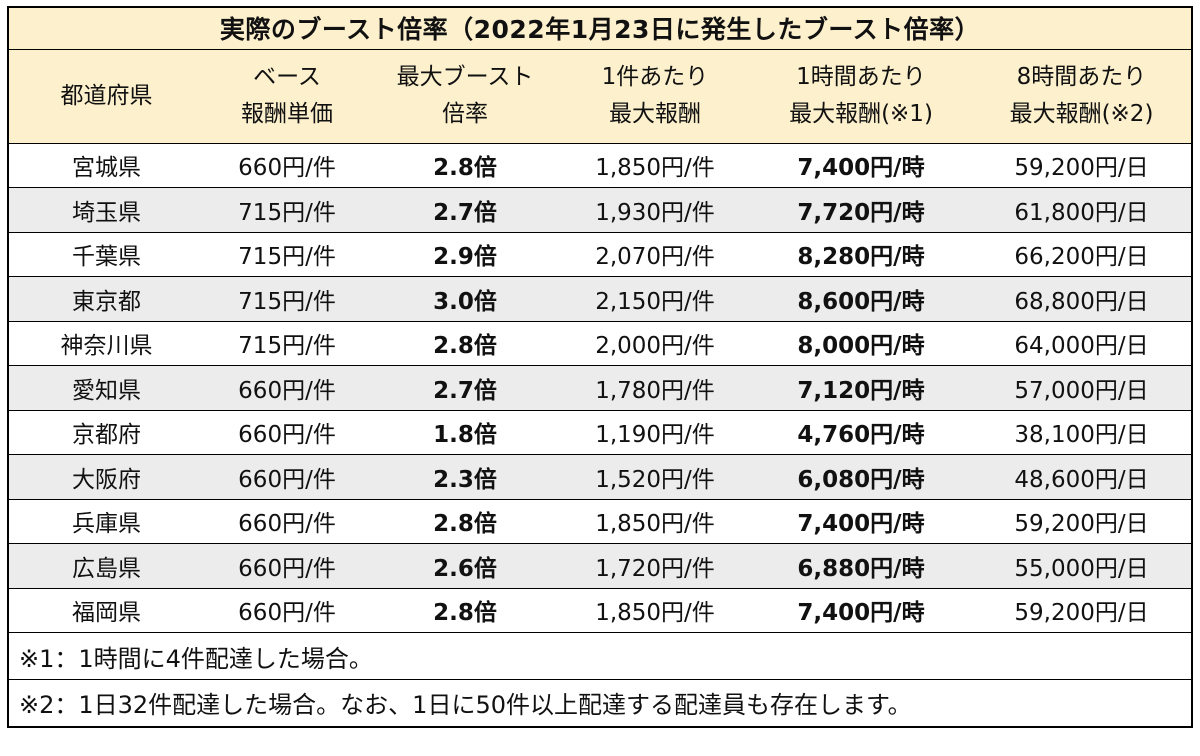  Describe the element at coordinates (1081, 77) in the screenshot. I see `col-header-line1: 8時間あたり` at that location.